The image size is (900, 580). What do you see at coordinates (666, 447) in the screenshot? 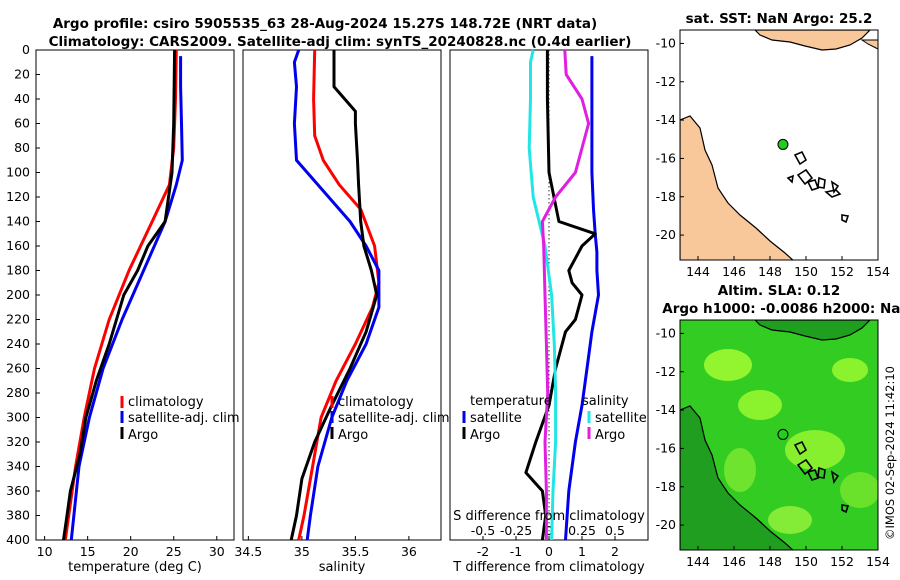
I see `map-y-tick-label: -16` at bounding box center [666, 447].